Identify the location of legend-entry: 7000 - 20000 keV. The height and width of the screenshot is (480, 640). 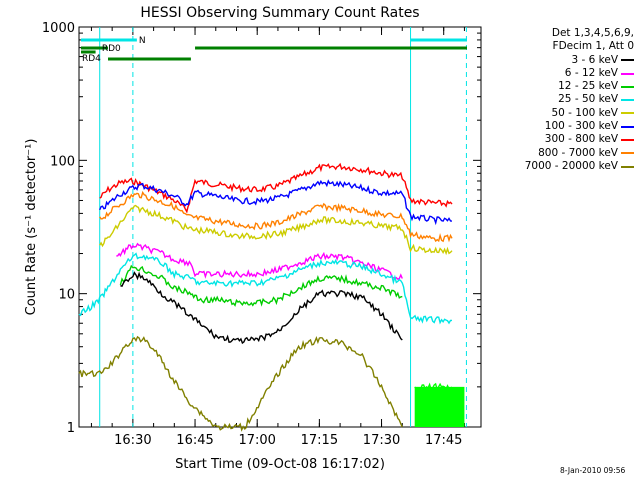
(558, 166).